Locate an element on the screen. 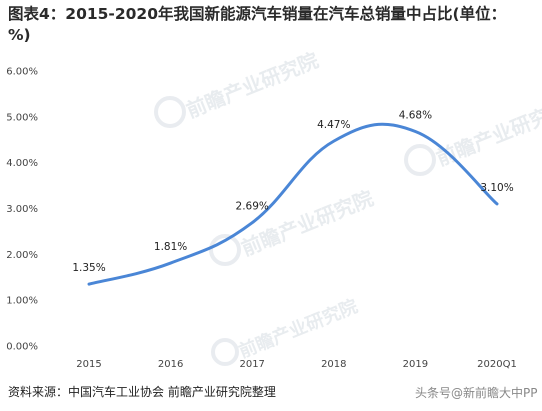  y-tick-label: 4.00% is located at coordinates (22, 163).